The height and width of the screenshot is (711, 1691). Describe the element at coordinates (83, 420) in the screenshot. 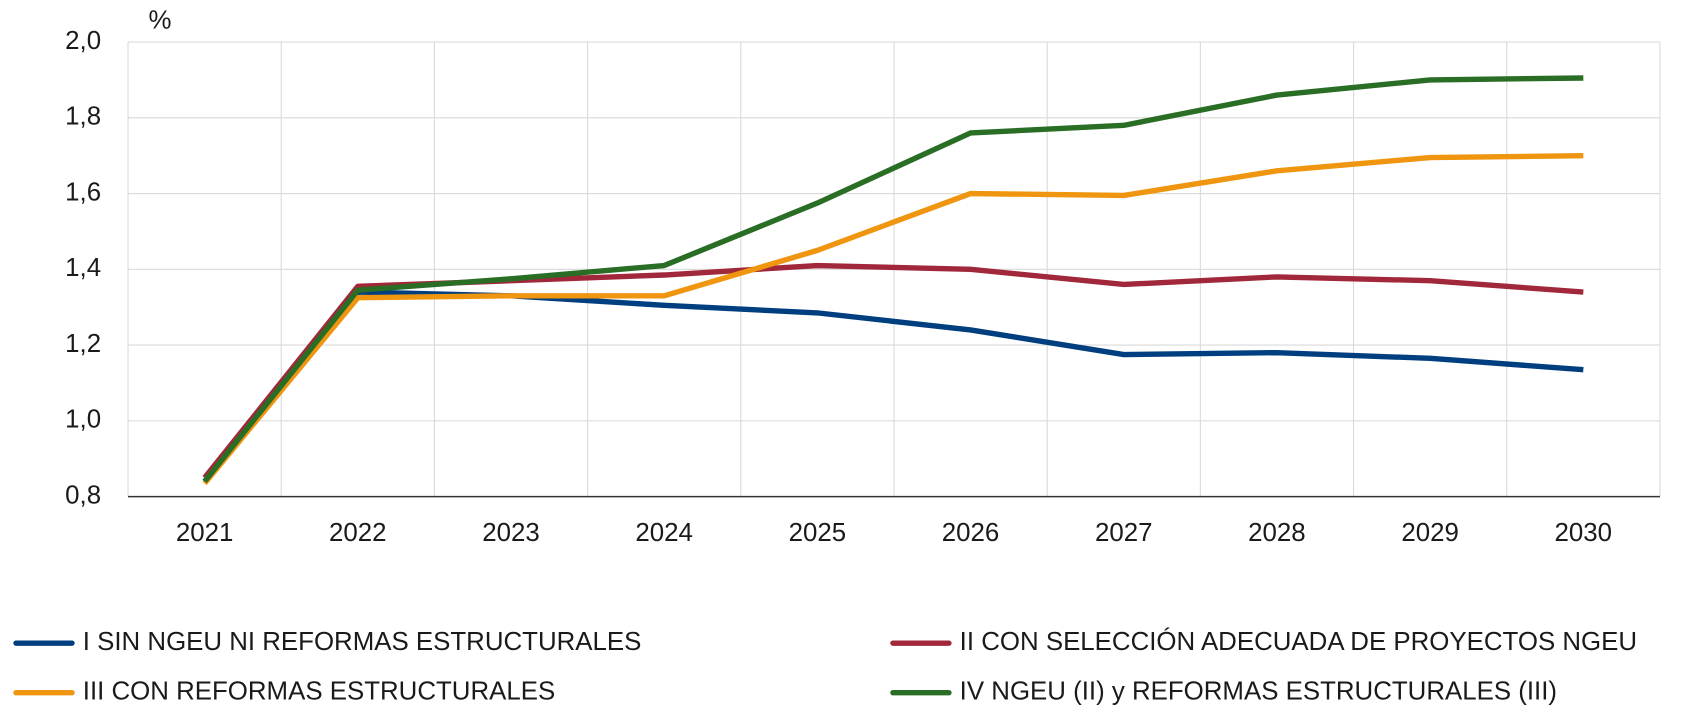

I see `y-tick-label: 1,0` at that location.